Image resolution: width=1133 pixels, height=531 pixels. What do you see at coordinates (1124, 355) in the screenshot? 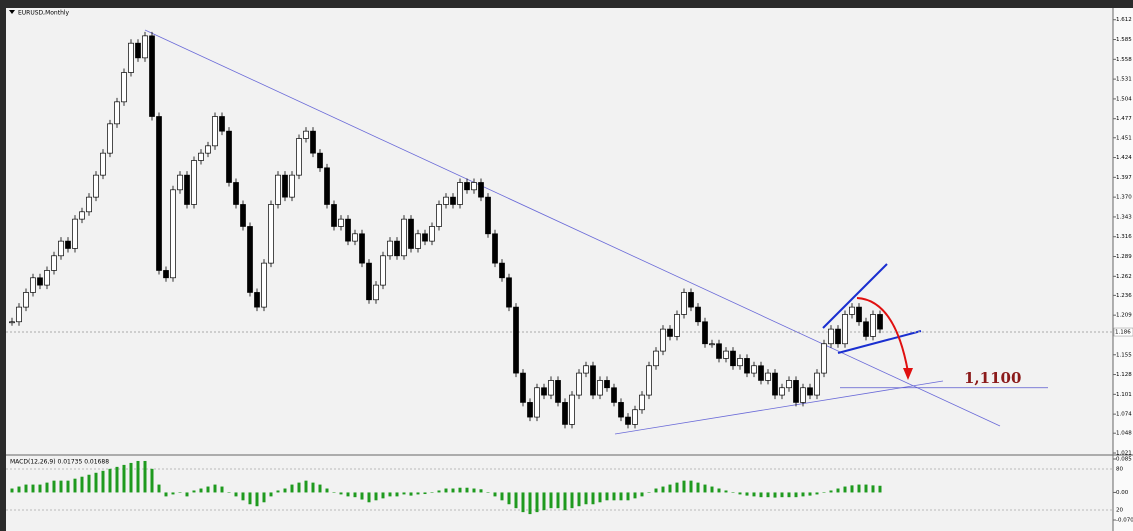
I see `y-tick-label: 1.155` at bounding box center [1124, 355].